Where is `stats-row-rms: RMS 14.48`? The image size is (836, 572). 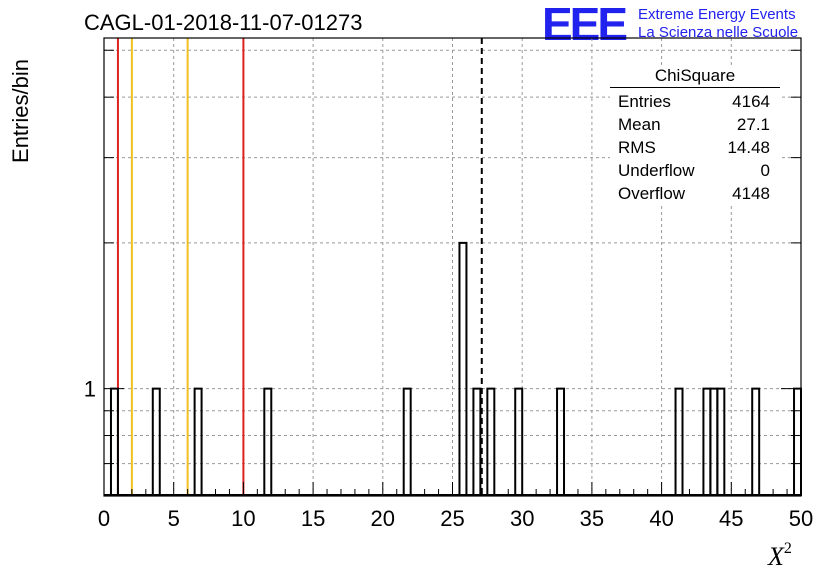
stats-row-rms: RMS 14.48 is located at coordinates (695, 147).